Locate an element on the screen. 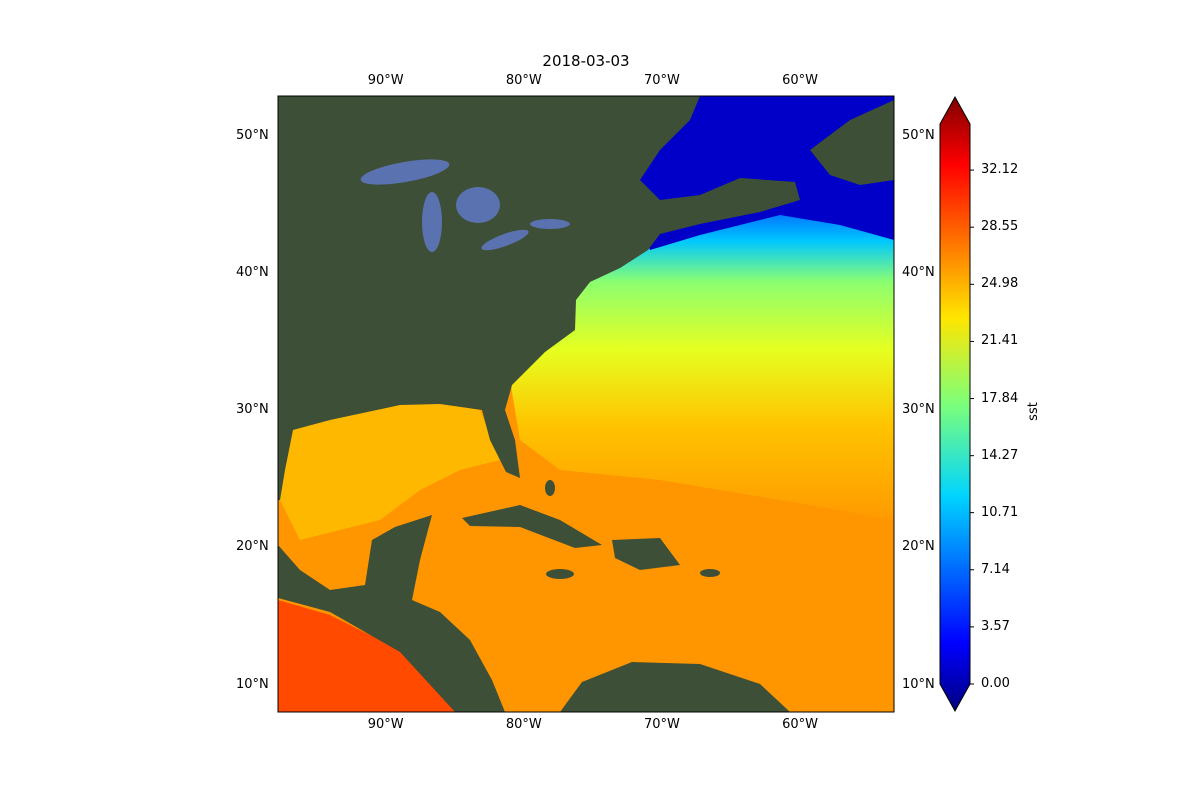 This screenshot has width=1200, height=800. colorbar-tick-label: 21.41 is located at coordinates (1000, 341).